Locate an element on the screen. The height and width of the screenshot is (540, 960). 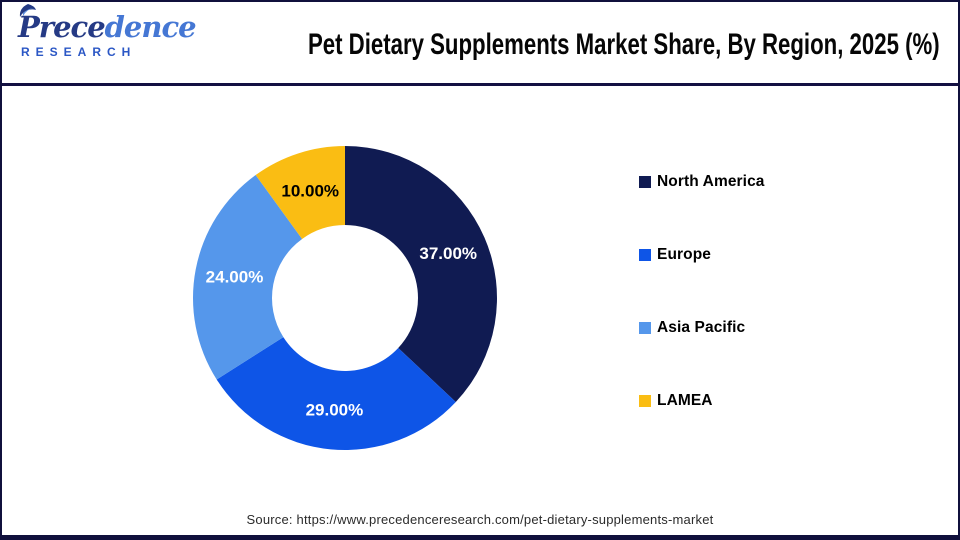
legend-item-north-america: North America is located at coordinates (702, 181).